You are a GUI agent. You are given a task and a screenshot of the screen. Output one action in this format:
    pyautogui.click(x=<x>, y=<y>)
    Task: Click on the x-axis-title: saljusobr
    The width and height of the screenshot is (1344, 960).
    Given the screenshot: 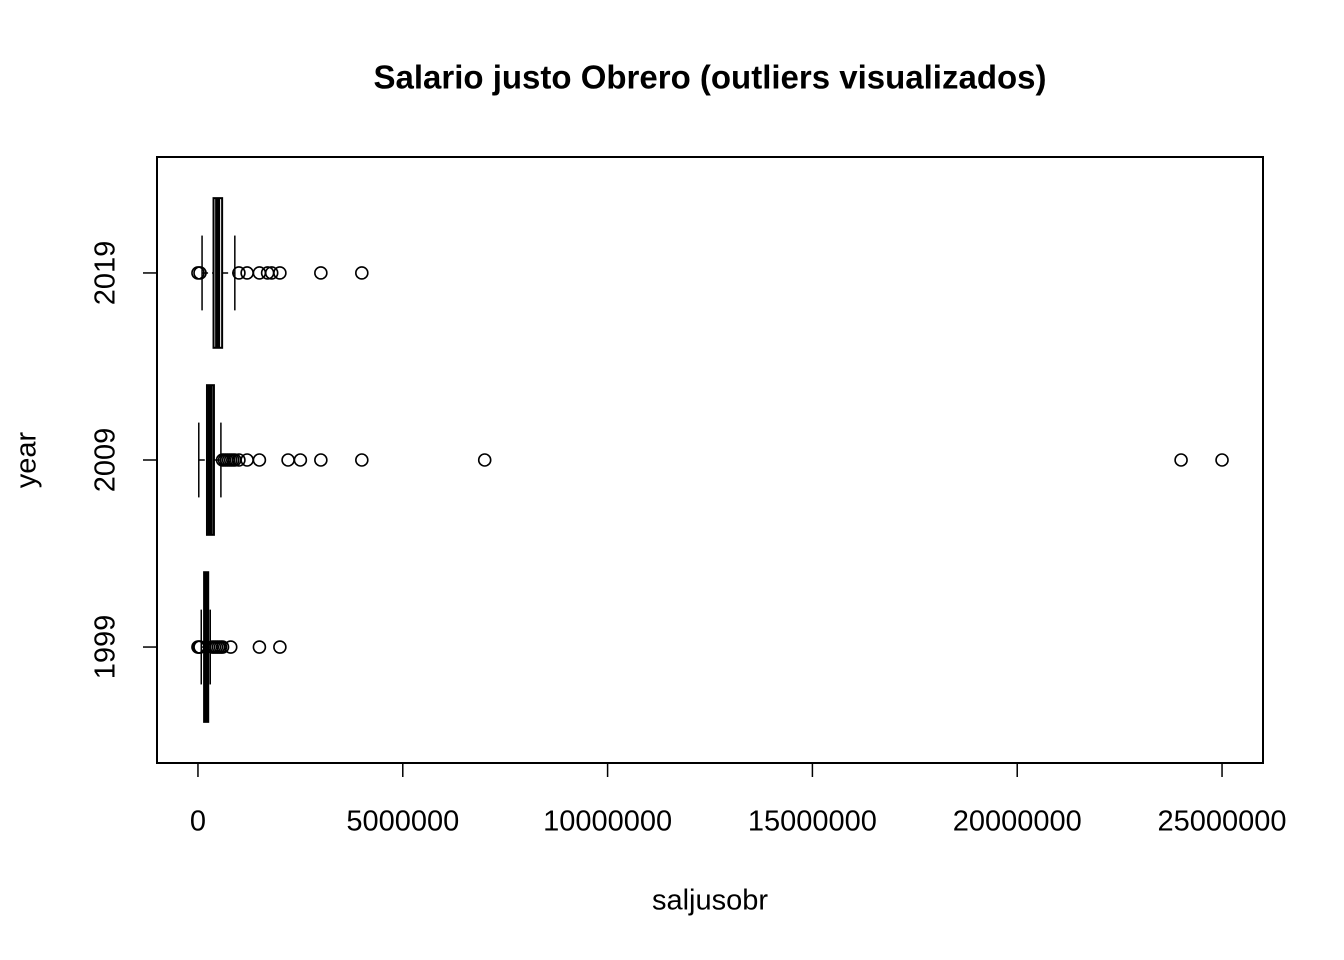 What is the action you would take?
    pyautogui.click(x=710, y=901)
    